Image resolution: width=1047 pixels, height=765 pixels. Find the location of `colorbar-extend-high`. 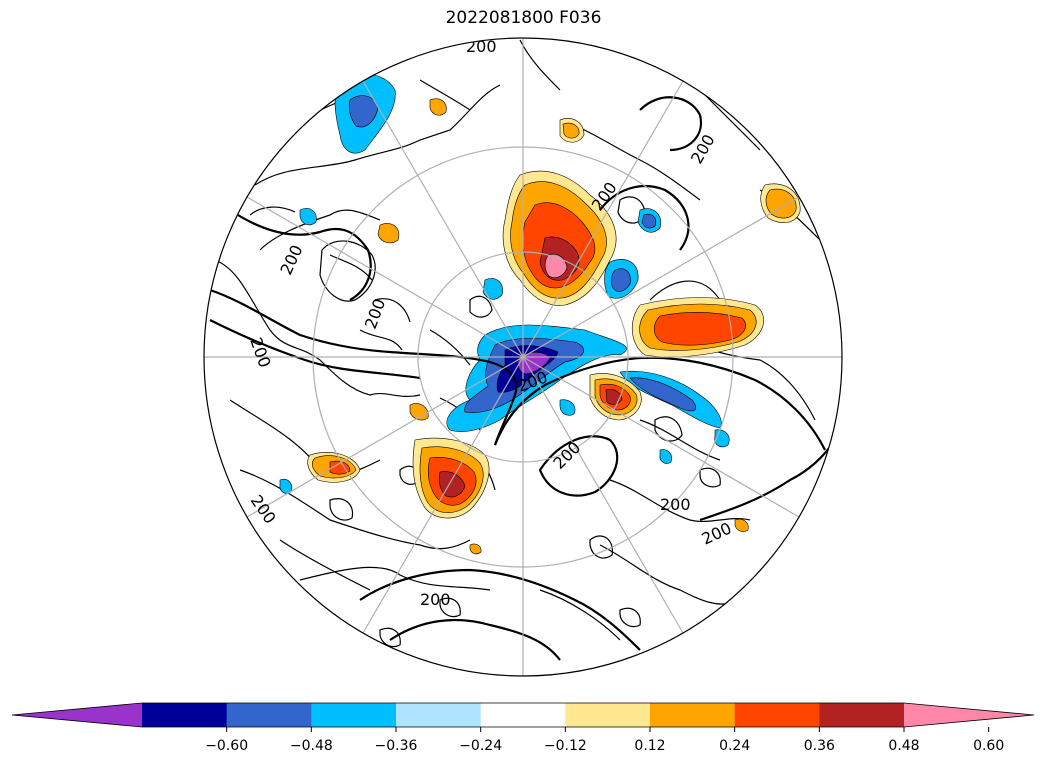

colorbar-extend-high is located at coordinates (969, 715).